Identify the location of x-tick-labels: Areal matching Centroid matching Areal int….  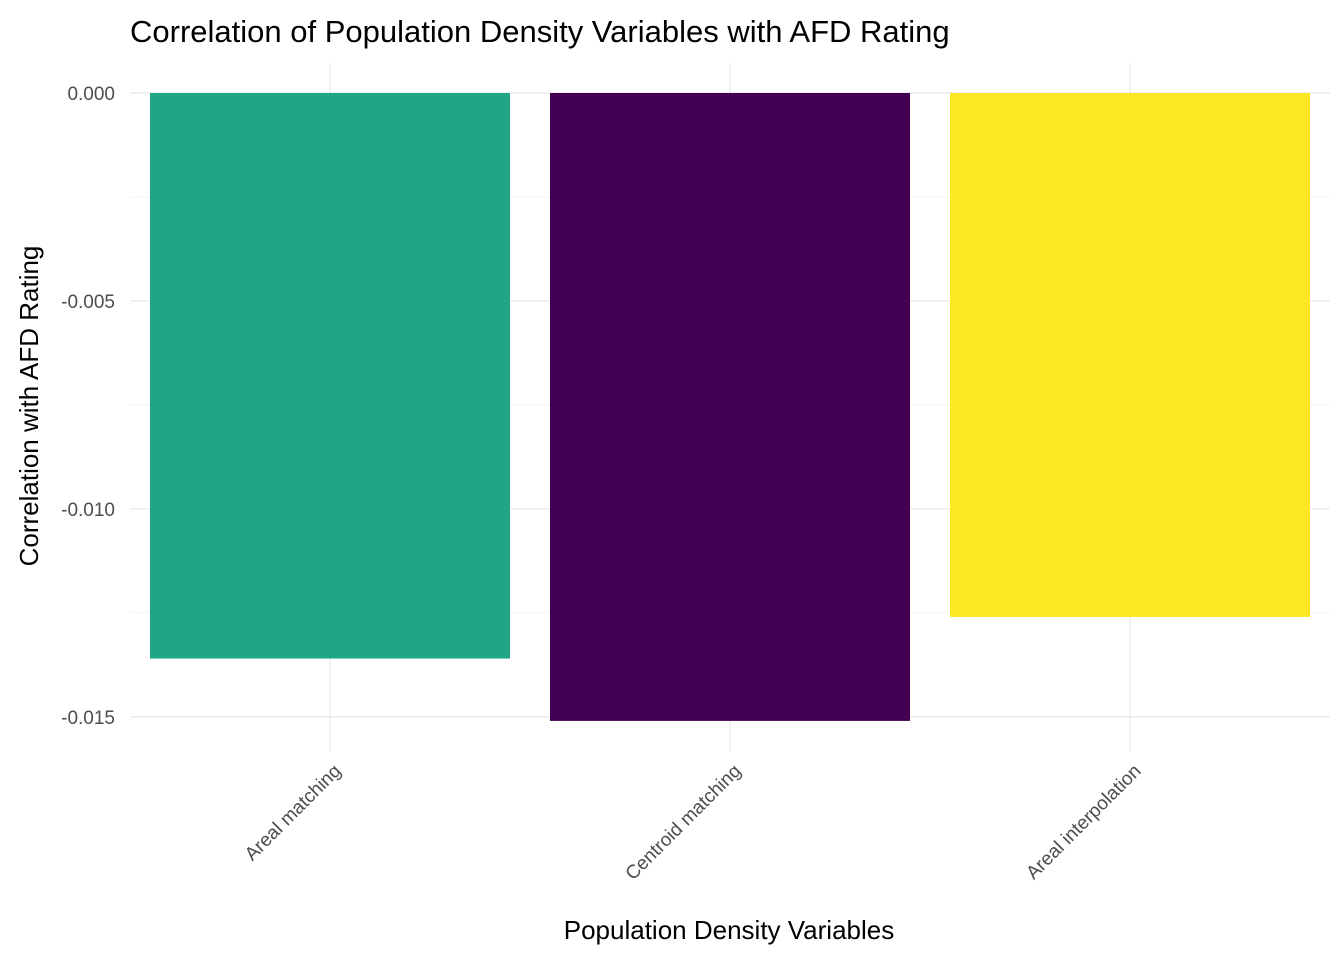
(693, 823).